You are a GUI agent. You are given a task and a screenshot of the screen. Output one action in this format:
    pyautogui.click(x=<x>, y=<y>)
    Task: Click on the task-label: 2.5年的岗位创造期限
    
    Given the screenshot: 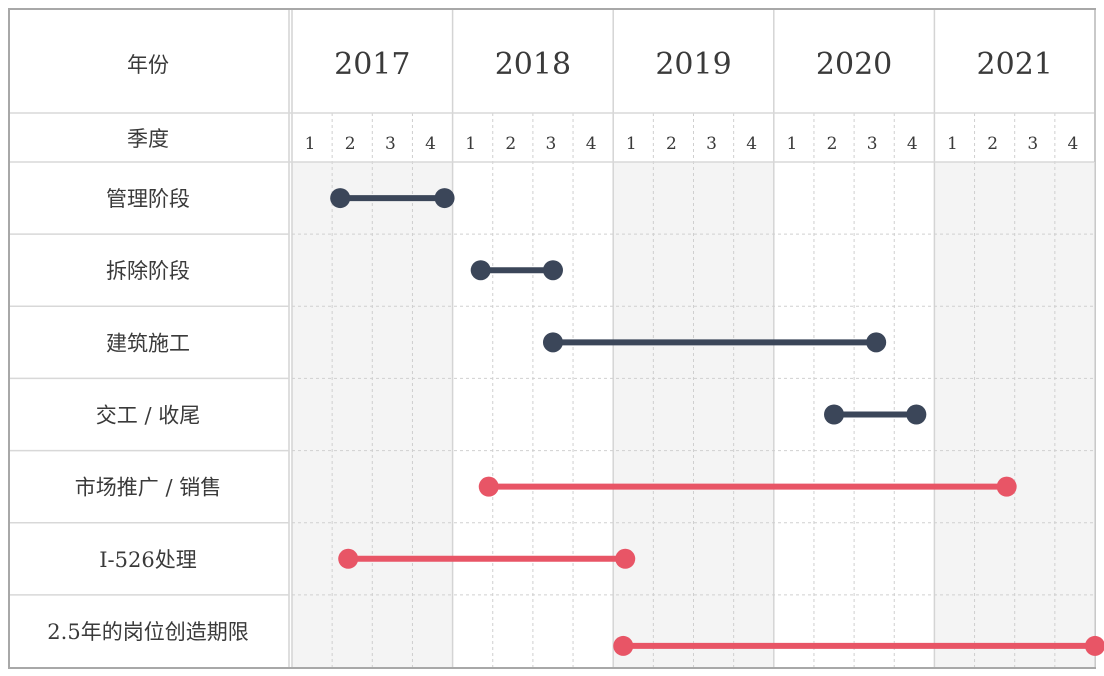 What is the action you would take?
    pyautogui.click(x=147, y=632)
    